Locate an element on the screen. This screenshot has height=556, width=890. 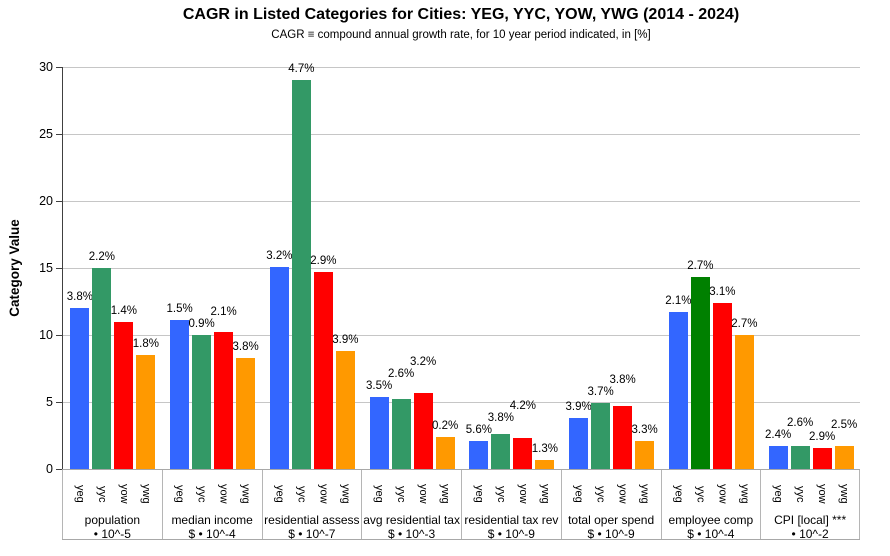
category-label: population is located at coordinates (112, 520).